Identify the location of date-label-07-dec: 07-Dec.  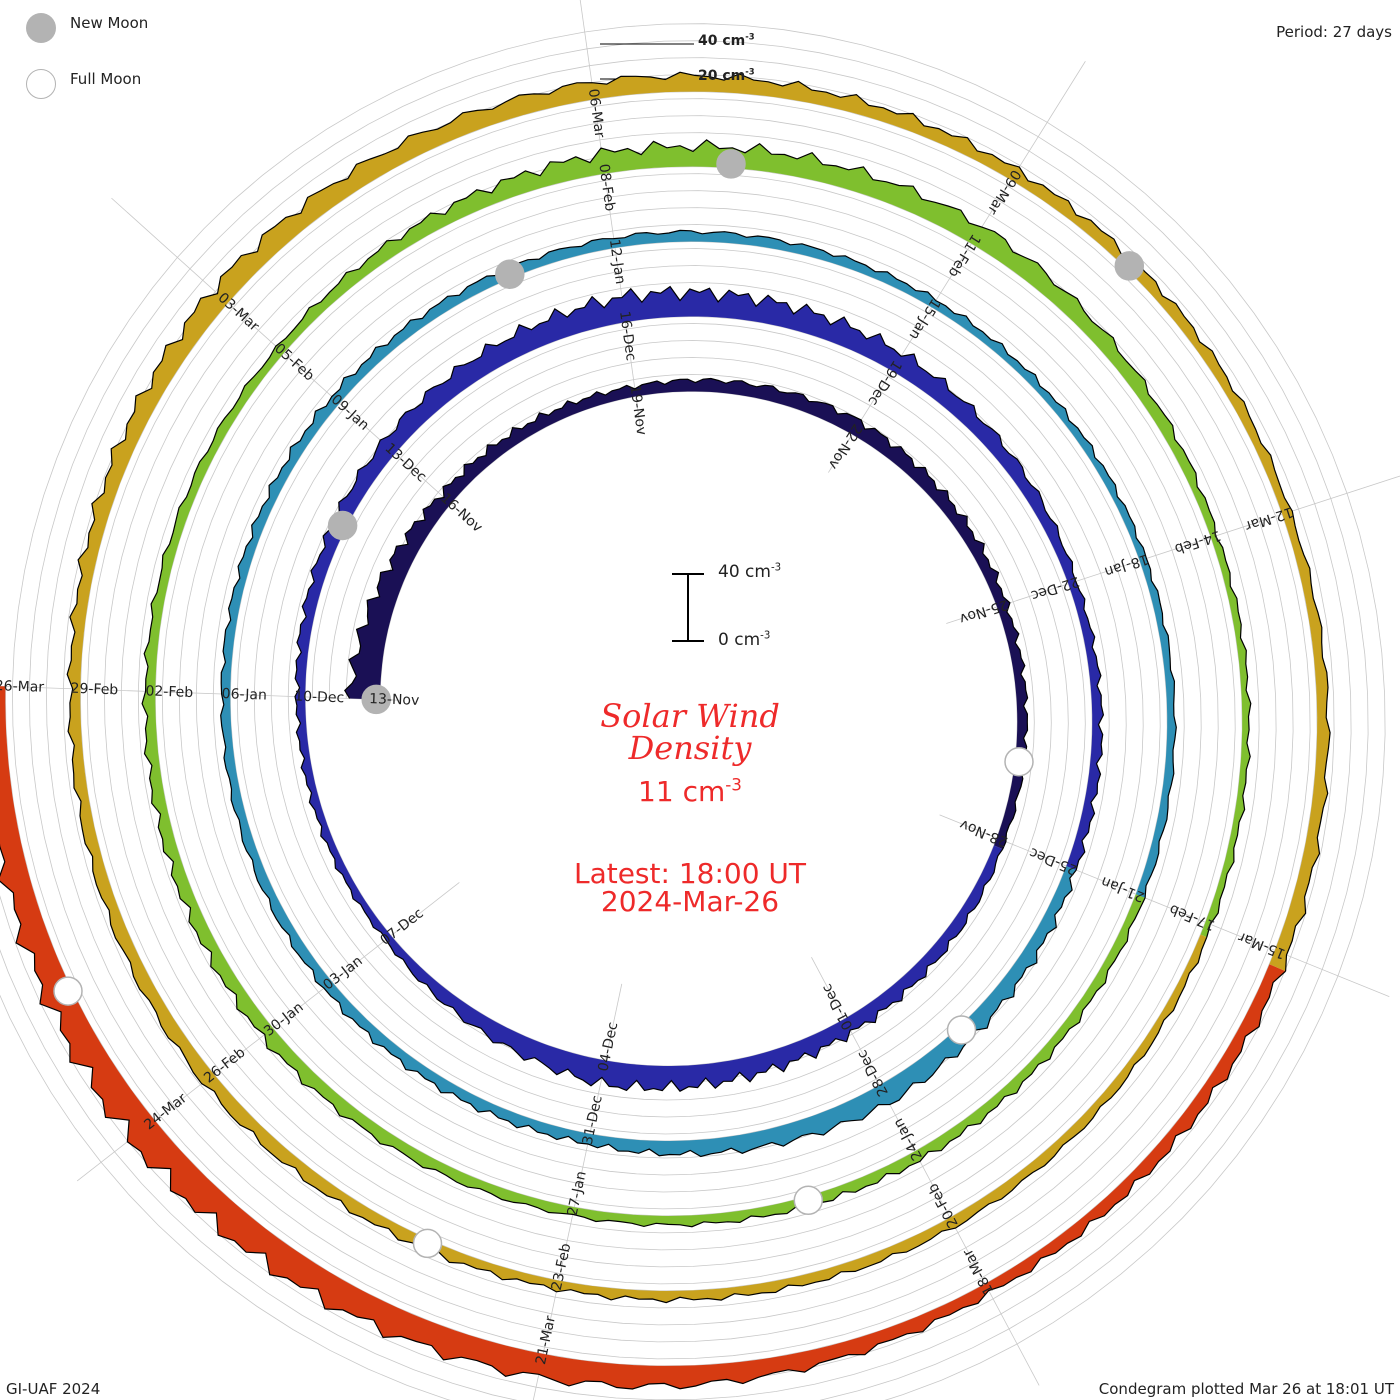
(401, 926).